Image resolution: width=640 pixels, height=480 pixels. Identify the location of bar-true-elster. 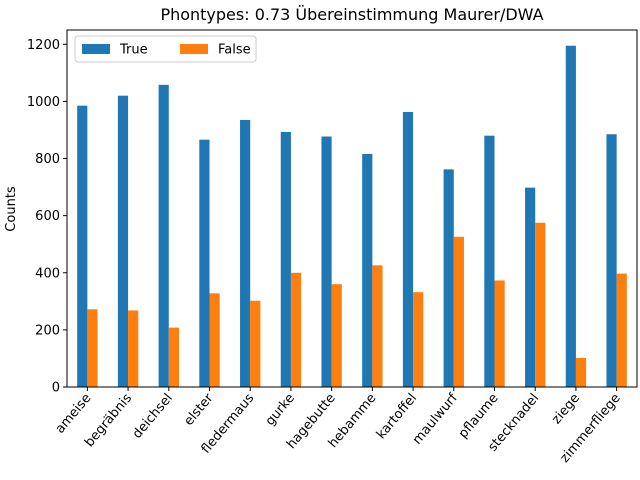
(204, 263).